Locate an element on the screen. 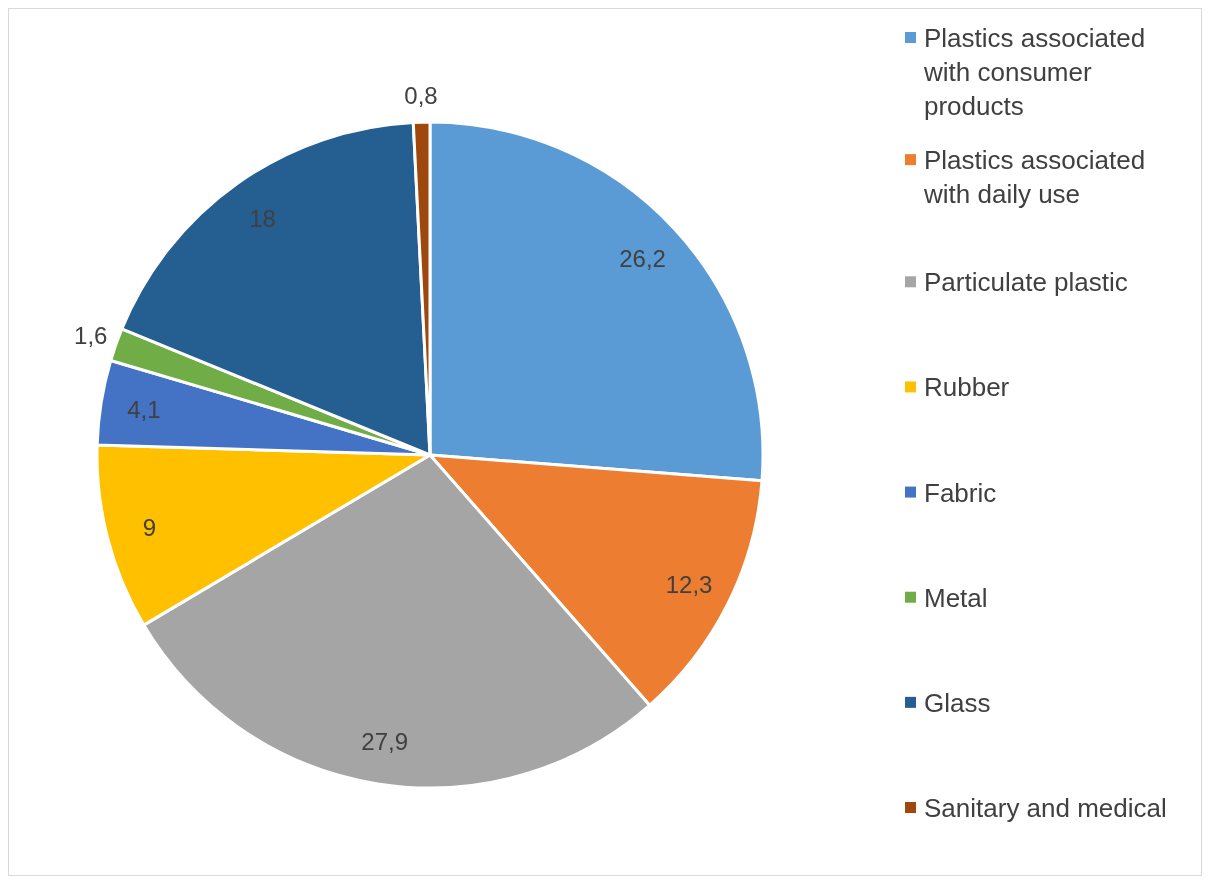 Image resolution: width=1210 pixels, height=884 pixels. data-label: 12,3 is located at coordinates (689, 585).